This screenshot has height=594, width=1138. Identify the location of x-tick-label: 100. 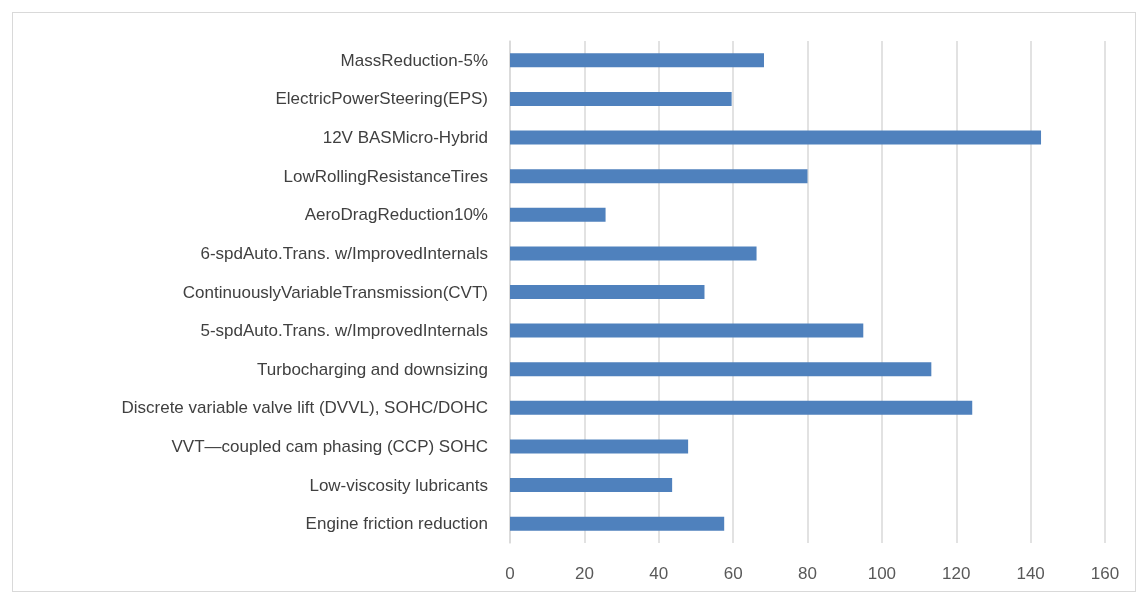
(882, 573).